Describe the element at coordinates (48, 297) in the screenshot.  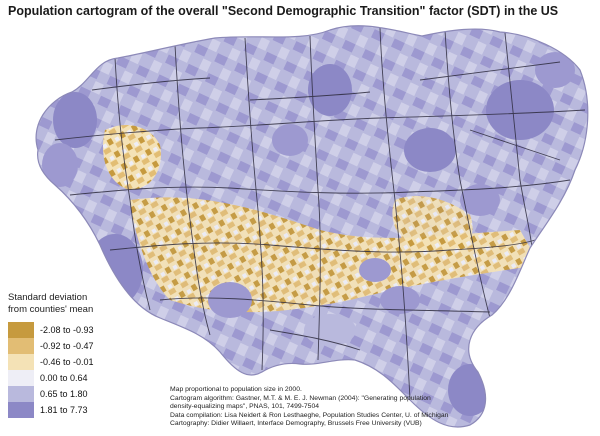
I see `legend-title-line: Standard deviation` at that location.